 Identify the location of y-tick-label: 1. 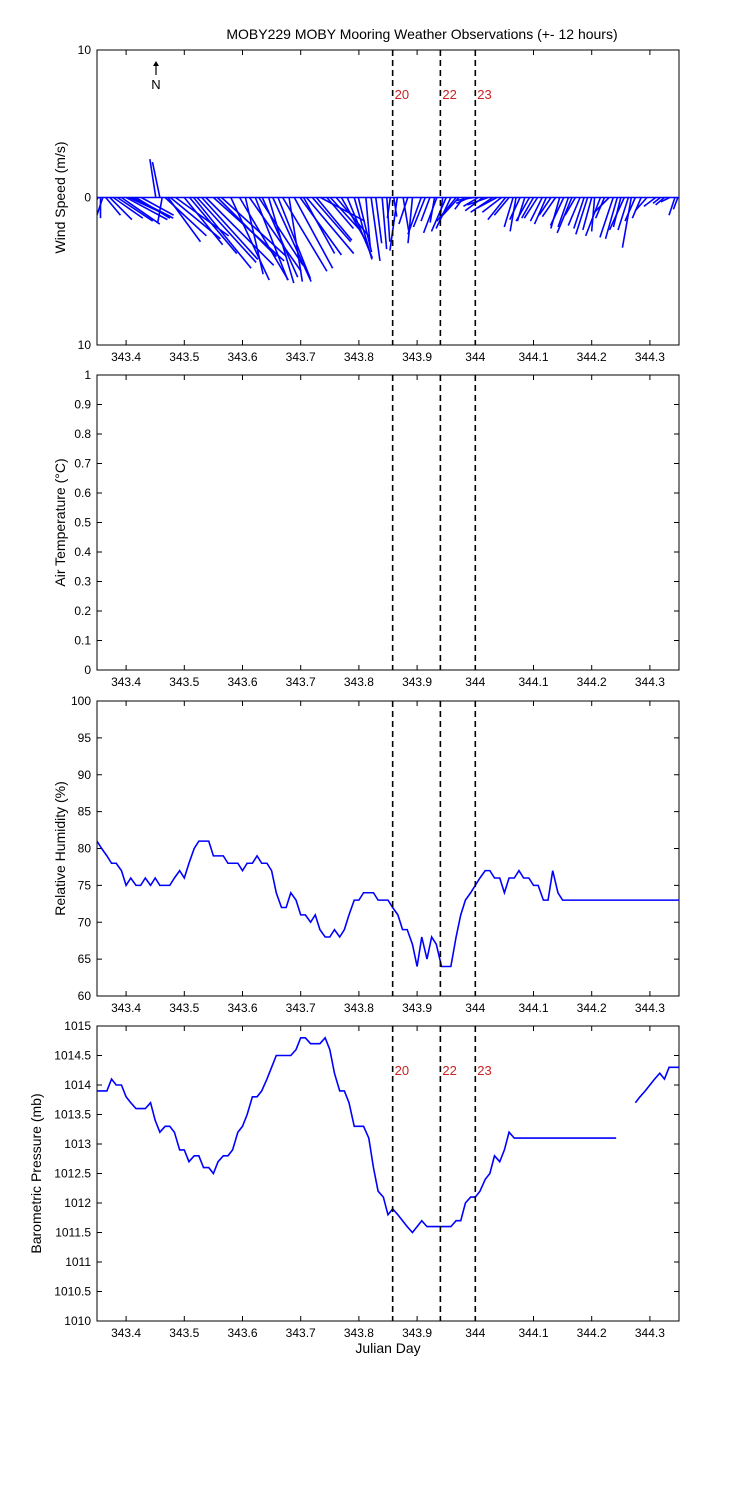
(87, 375).